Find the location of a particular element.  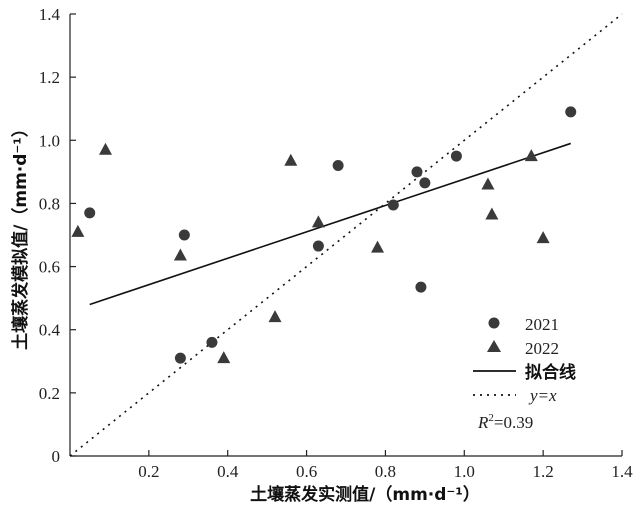

y-tick-label: 1.0 is located at coordinates (49, 140).